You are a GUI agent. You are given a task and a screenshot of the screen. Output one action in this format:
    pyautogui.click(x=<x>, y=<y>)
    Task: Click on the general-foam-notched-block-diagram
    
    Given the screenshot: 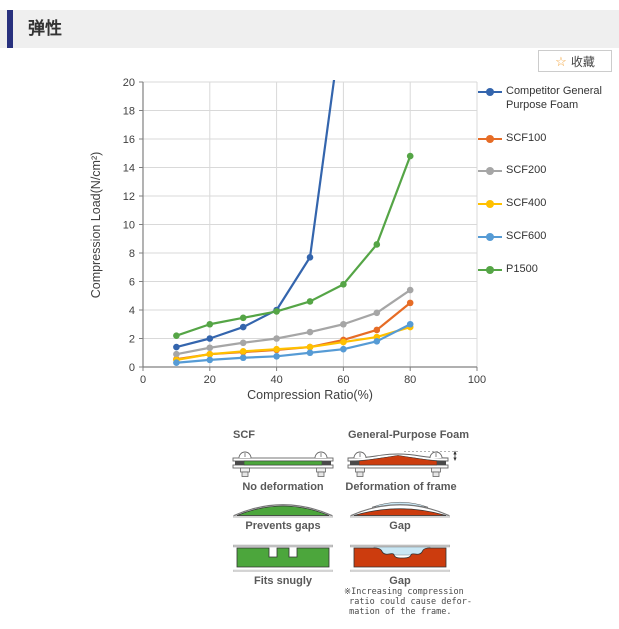 What is the action you would take?
    pyautogui.click(x=400, y=558)
    